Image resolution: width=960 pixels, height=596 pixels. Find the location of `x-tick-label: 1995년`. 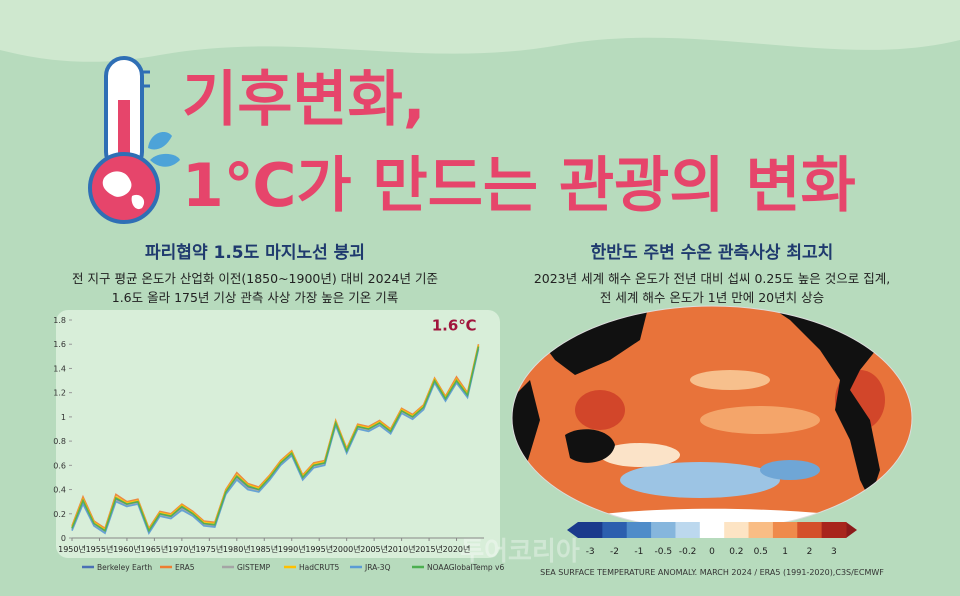

x-tick-label: 1995년 is located at coordinates (319, 549).